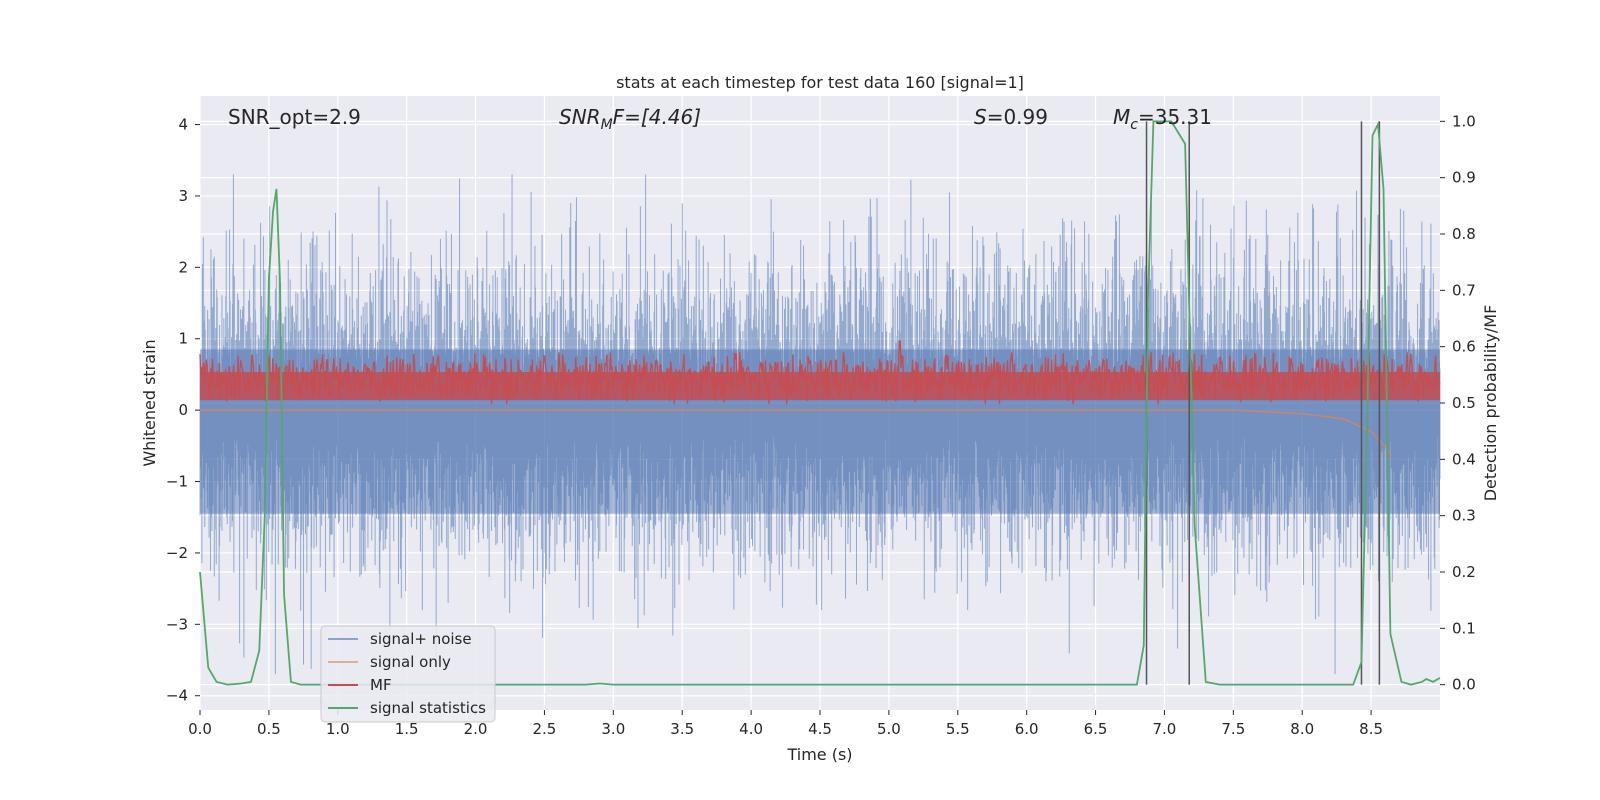 The height and width of the screenshot is (800, 1600). What do you see at coordinates (751, 729) in the screenshot?
I see `x-tick-label-8: 4.0` at bounding box center [751, 729].